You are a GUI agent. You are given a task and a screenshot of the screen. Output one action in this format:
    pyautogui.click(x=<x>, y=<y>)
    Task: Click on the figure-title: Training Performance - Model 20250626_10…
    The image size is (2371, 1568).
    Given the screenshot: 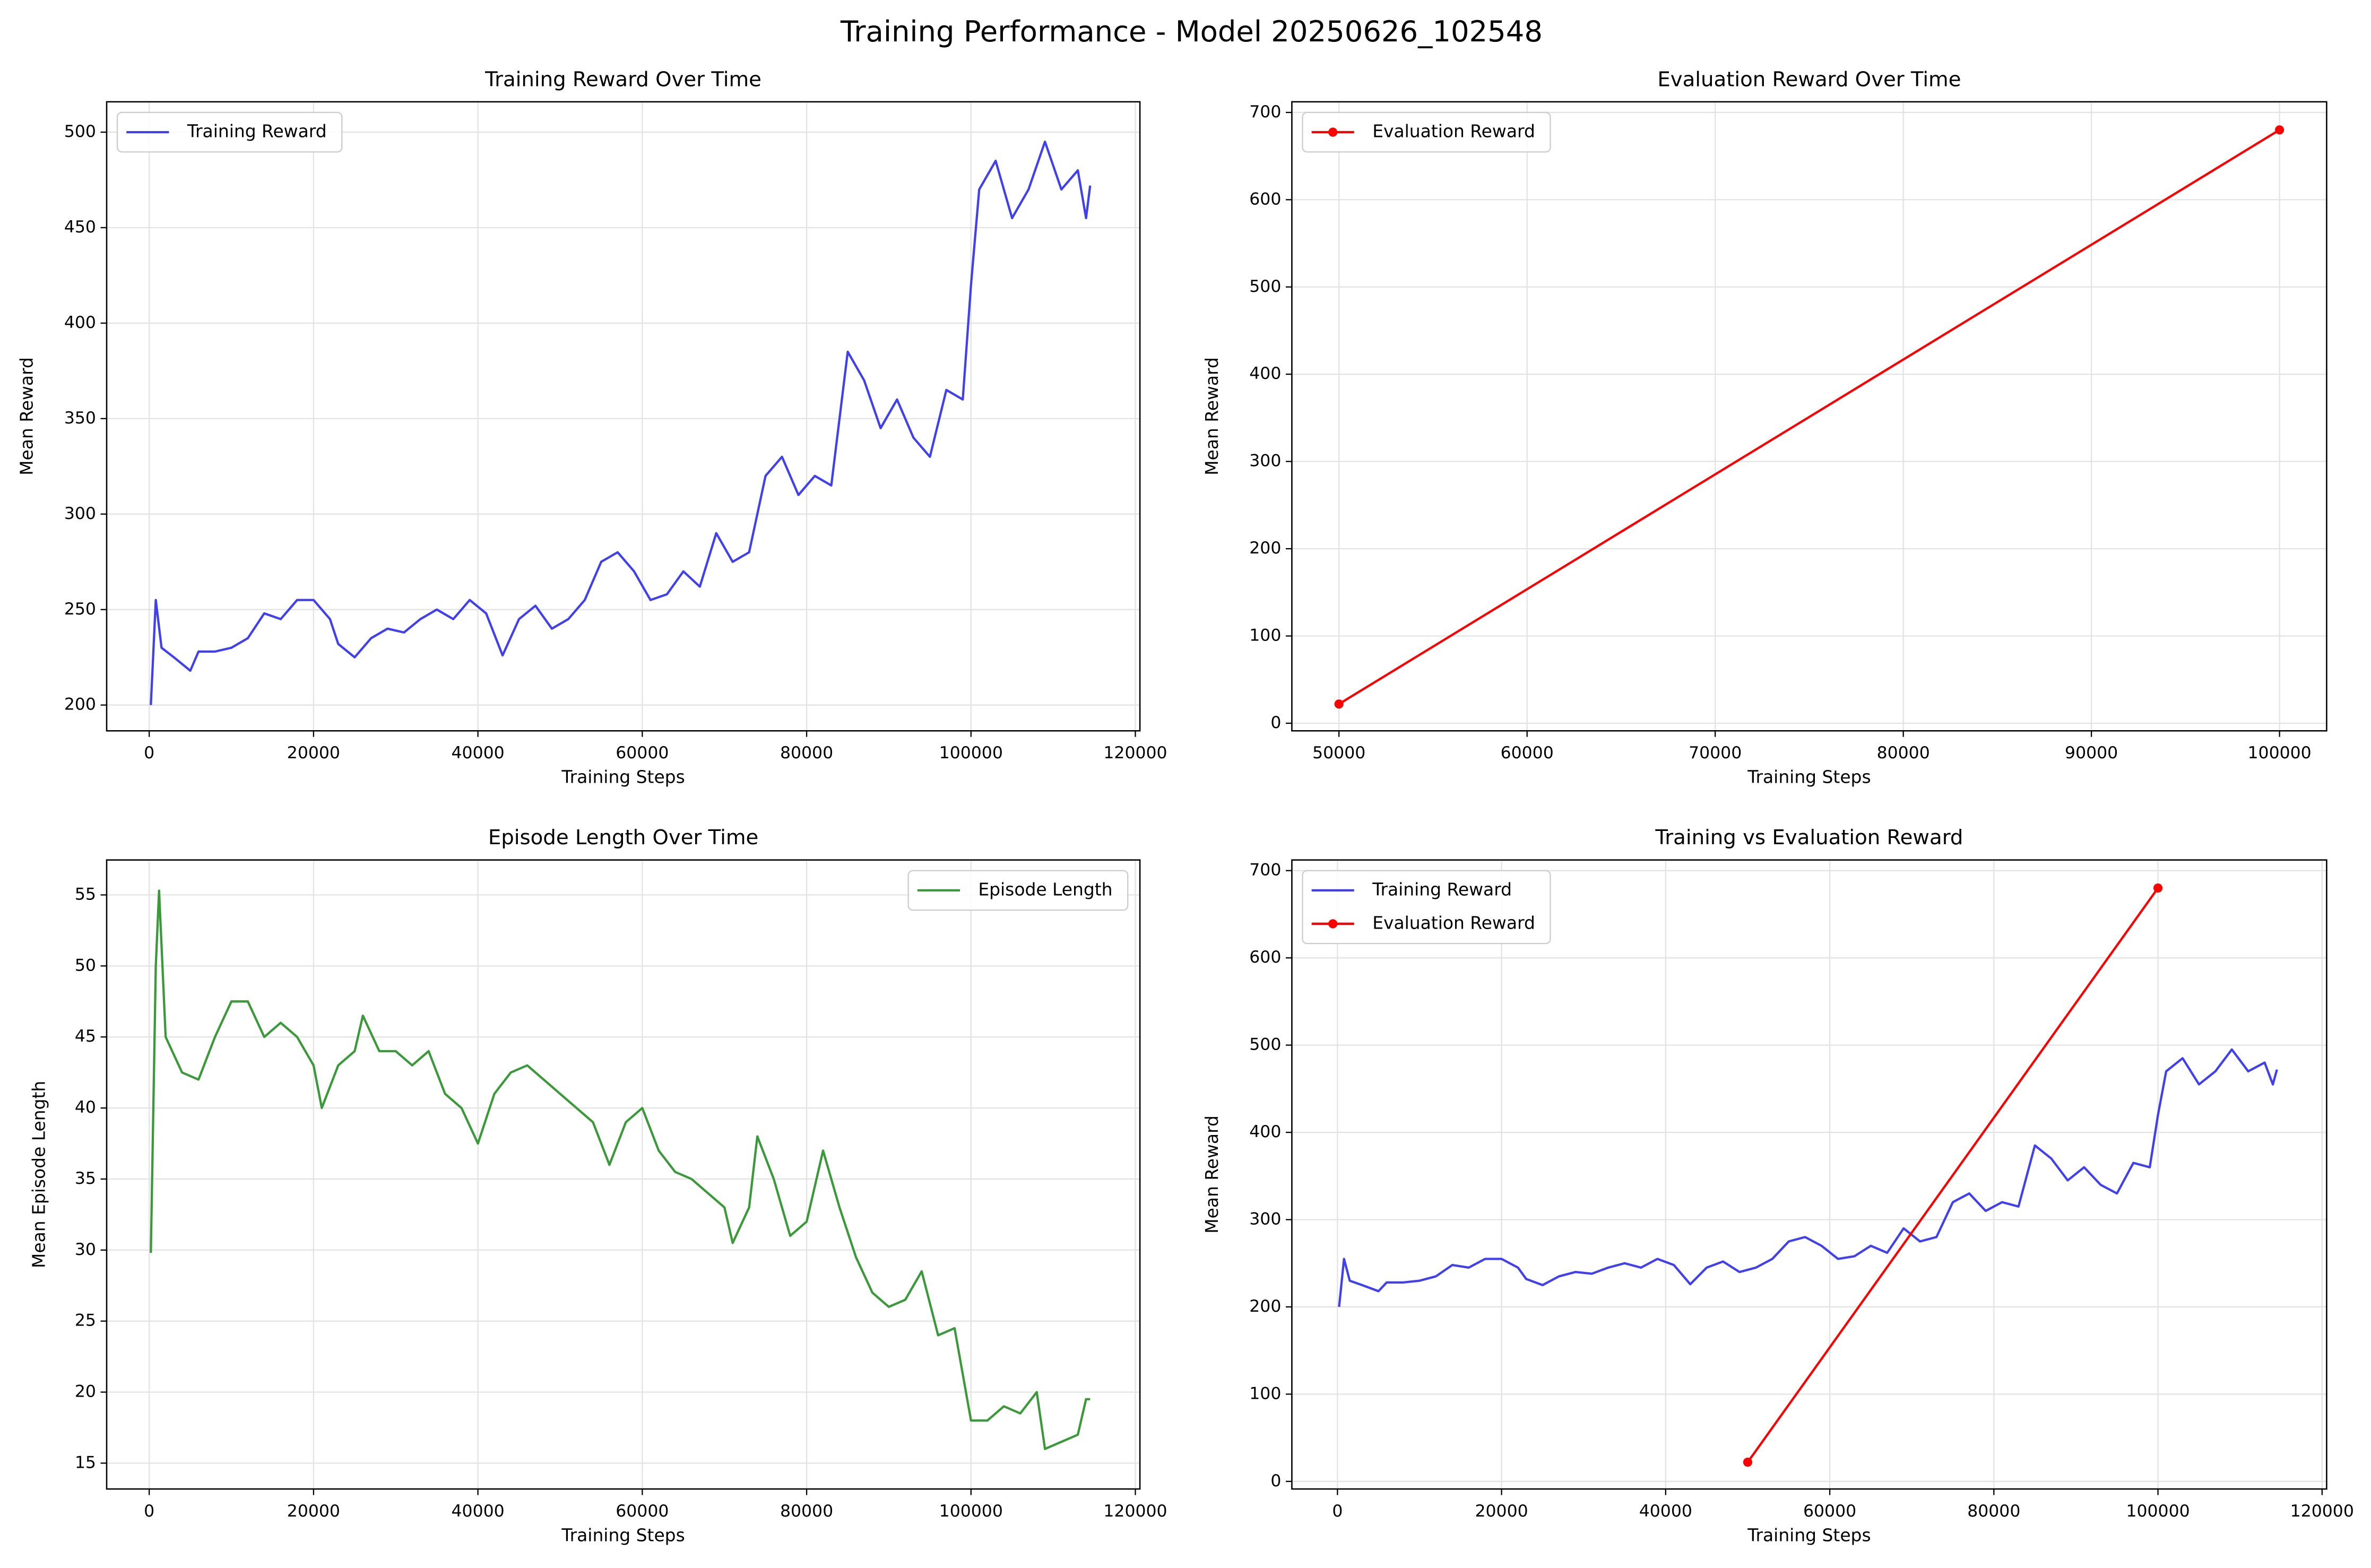 What is the action you would take?
    pyautogui.click(x=1191, y=31)
    